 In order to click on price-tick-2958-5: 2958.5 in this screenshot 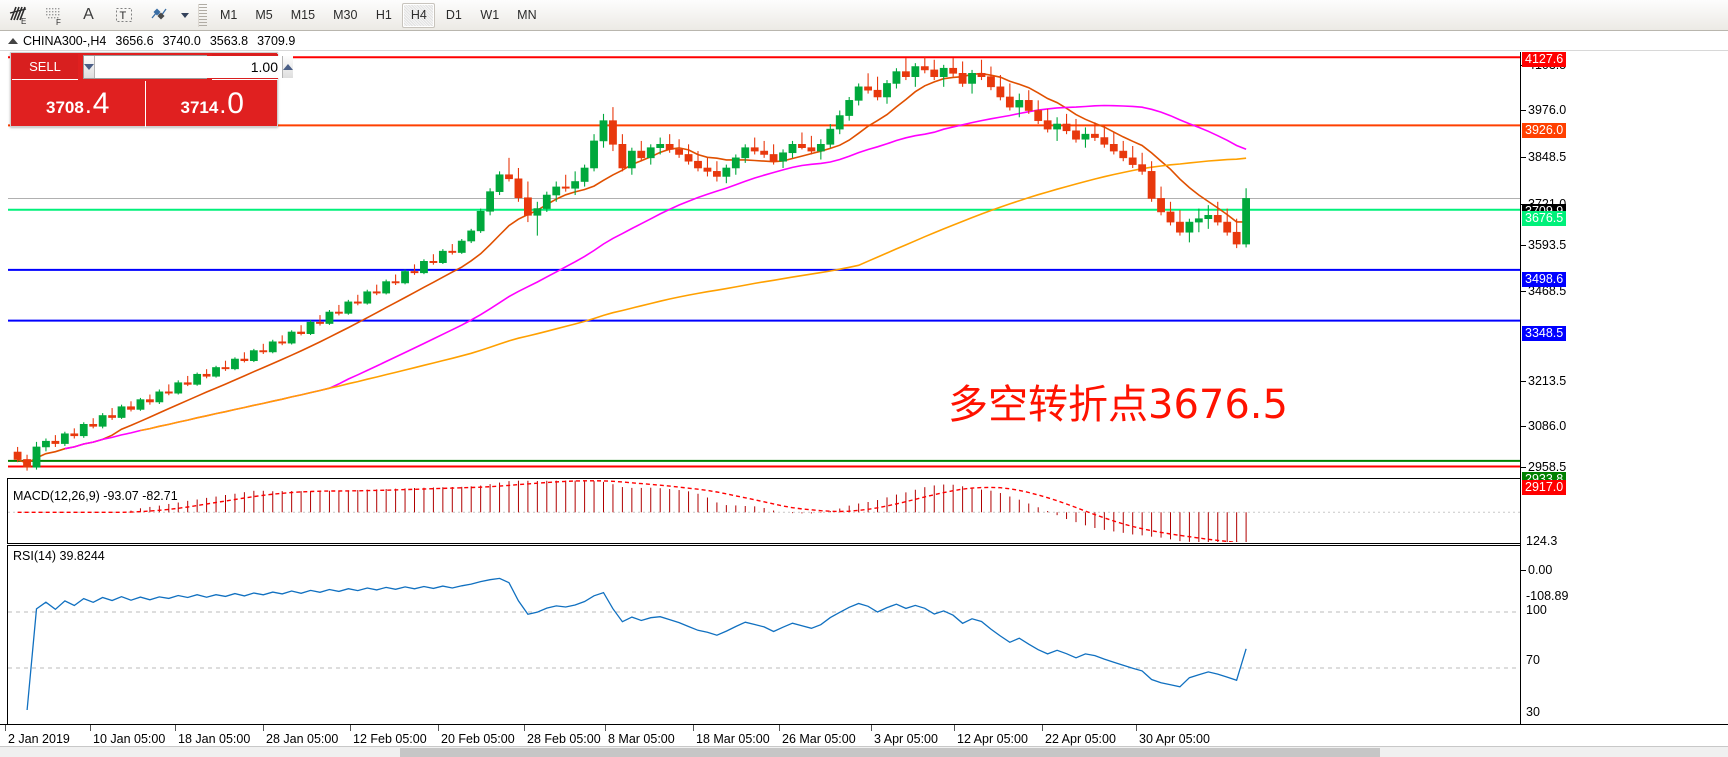, I will do `click(1543, 467)`.